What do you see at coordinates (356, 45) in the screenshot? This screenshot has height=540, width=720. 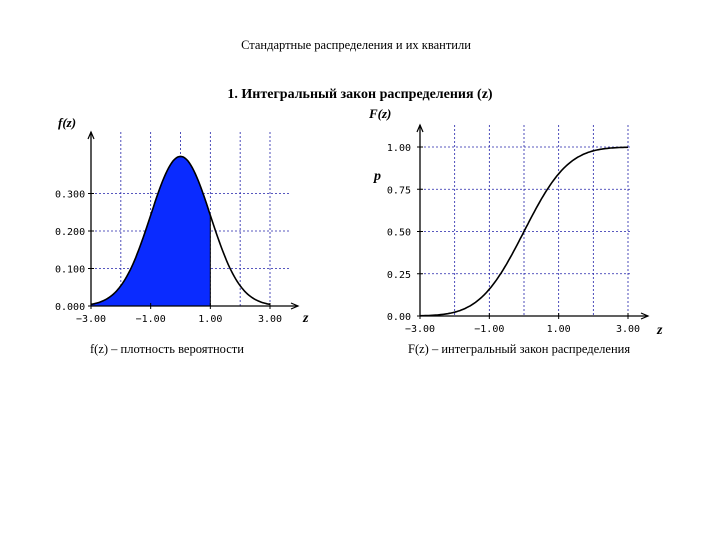 I see `page-title: Стандартные распределения и их квантили` at bounding box center [356, 45].